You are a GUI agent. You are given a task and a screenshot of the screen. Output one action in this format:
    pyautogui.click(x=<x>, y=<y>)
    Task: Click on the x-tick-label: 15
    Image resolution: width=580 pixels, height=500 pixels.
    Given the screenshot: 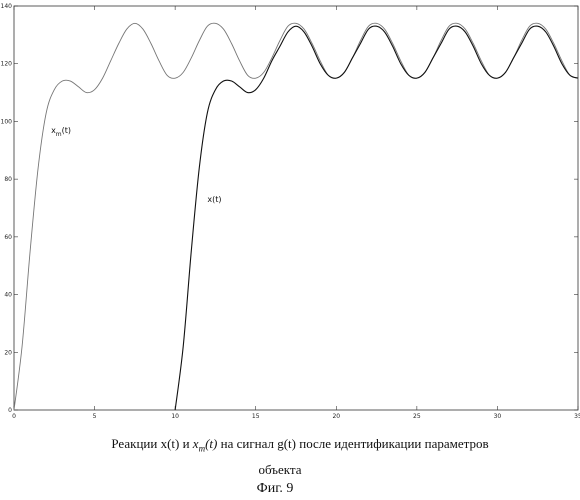 What is the action you would take?
    pyautogui.click(x=256, y=416)
    